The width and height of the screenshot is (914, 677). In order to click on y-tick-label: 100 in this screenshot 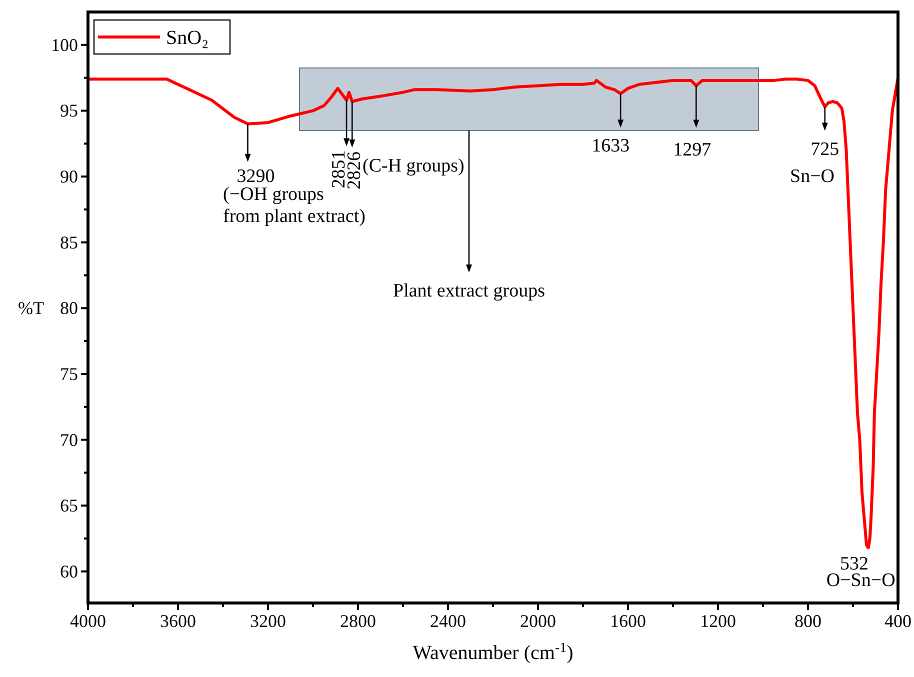, I will do `click(64, 44)`.